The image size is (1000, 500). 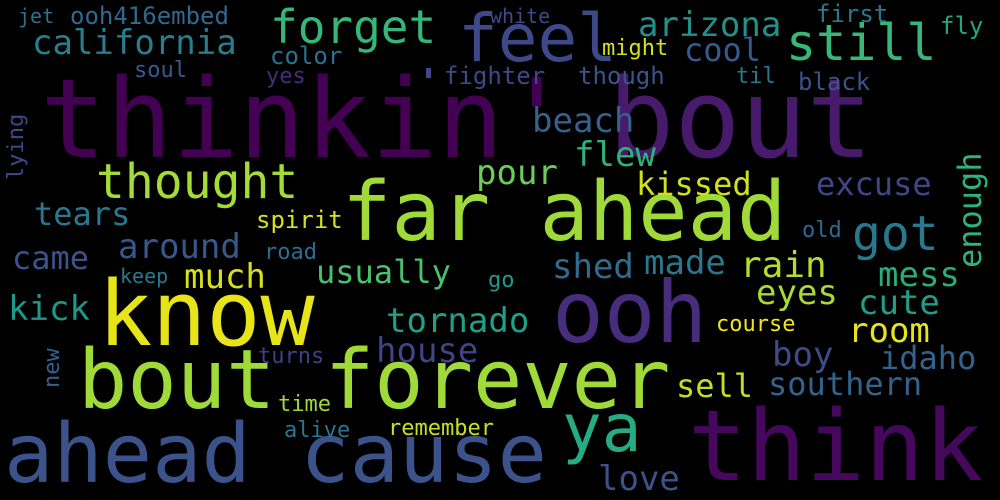 I want to click on word-course: course, so click(x=756, y=324).